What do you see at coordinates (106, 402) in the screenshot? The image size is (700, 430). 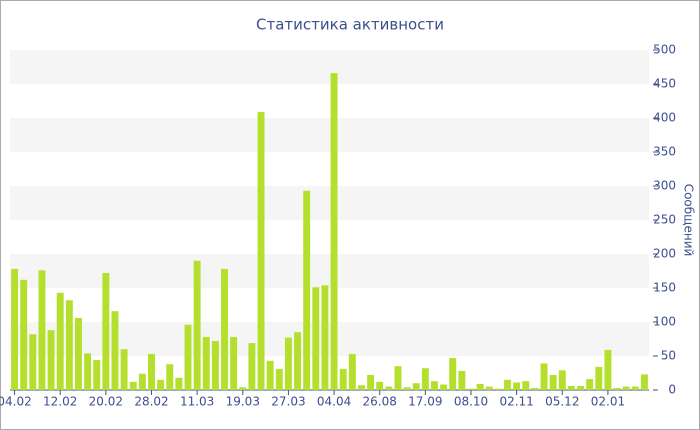 I see `x-tick-label: 20.02` at bounding box center [106, 402].